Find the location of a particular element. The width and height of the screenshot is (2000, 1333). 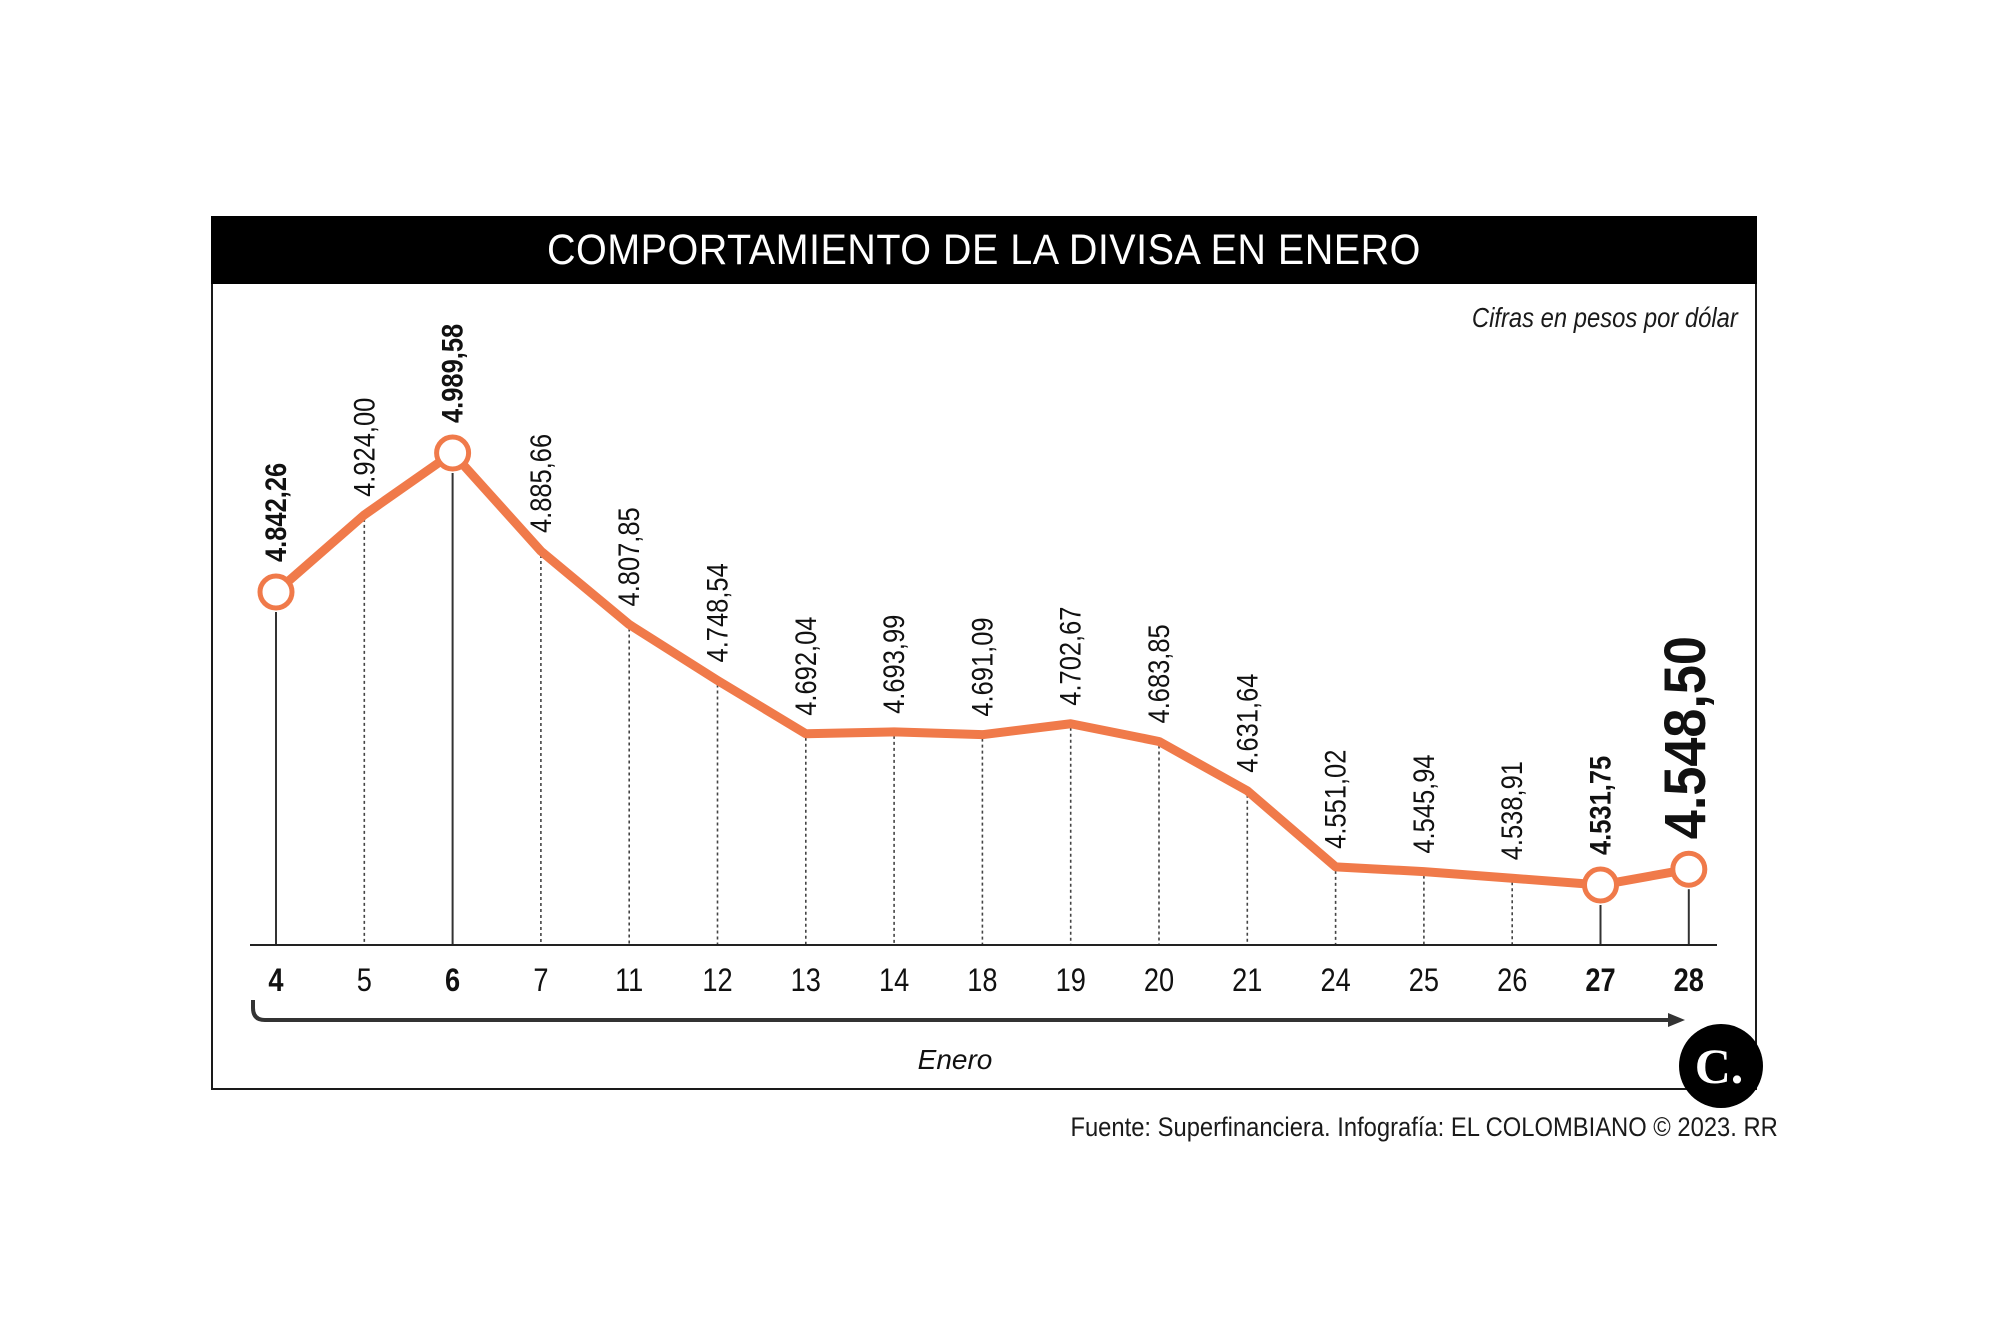

data-label: 4.702,67 is located at coordinates (1070, 656).